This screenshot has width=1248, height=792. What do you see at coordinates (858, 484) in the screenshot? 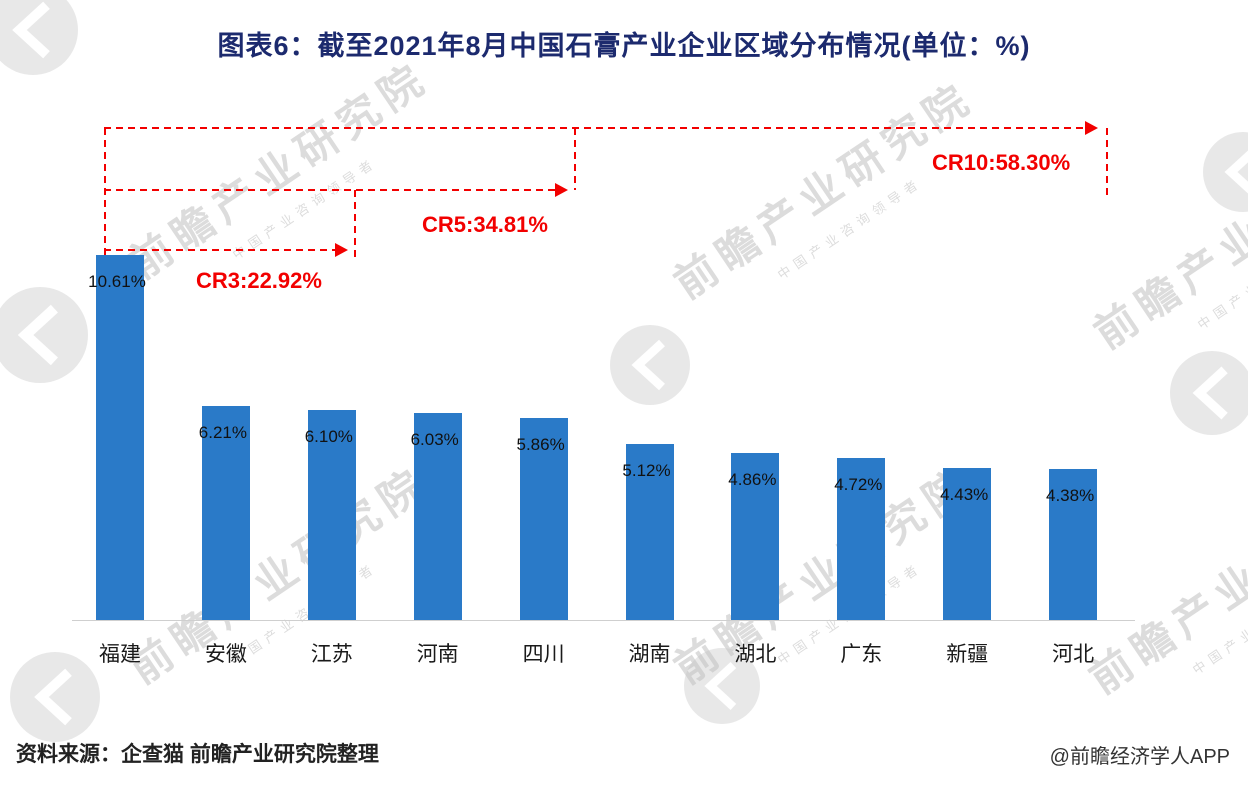
I see `bar-value-label: 4.72%` at bounding box center [858, 484].